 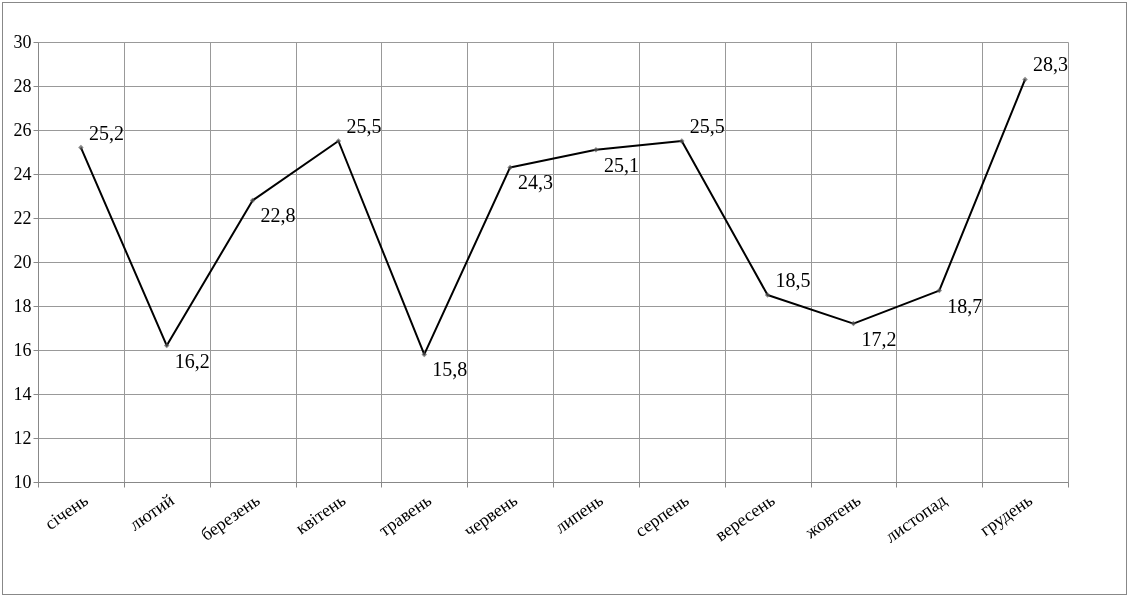 I want to click on data-label: 22,8, so click(x=278, y=215).